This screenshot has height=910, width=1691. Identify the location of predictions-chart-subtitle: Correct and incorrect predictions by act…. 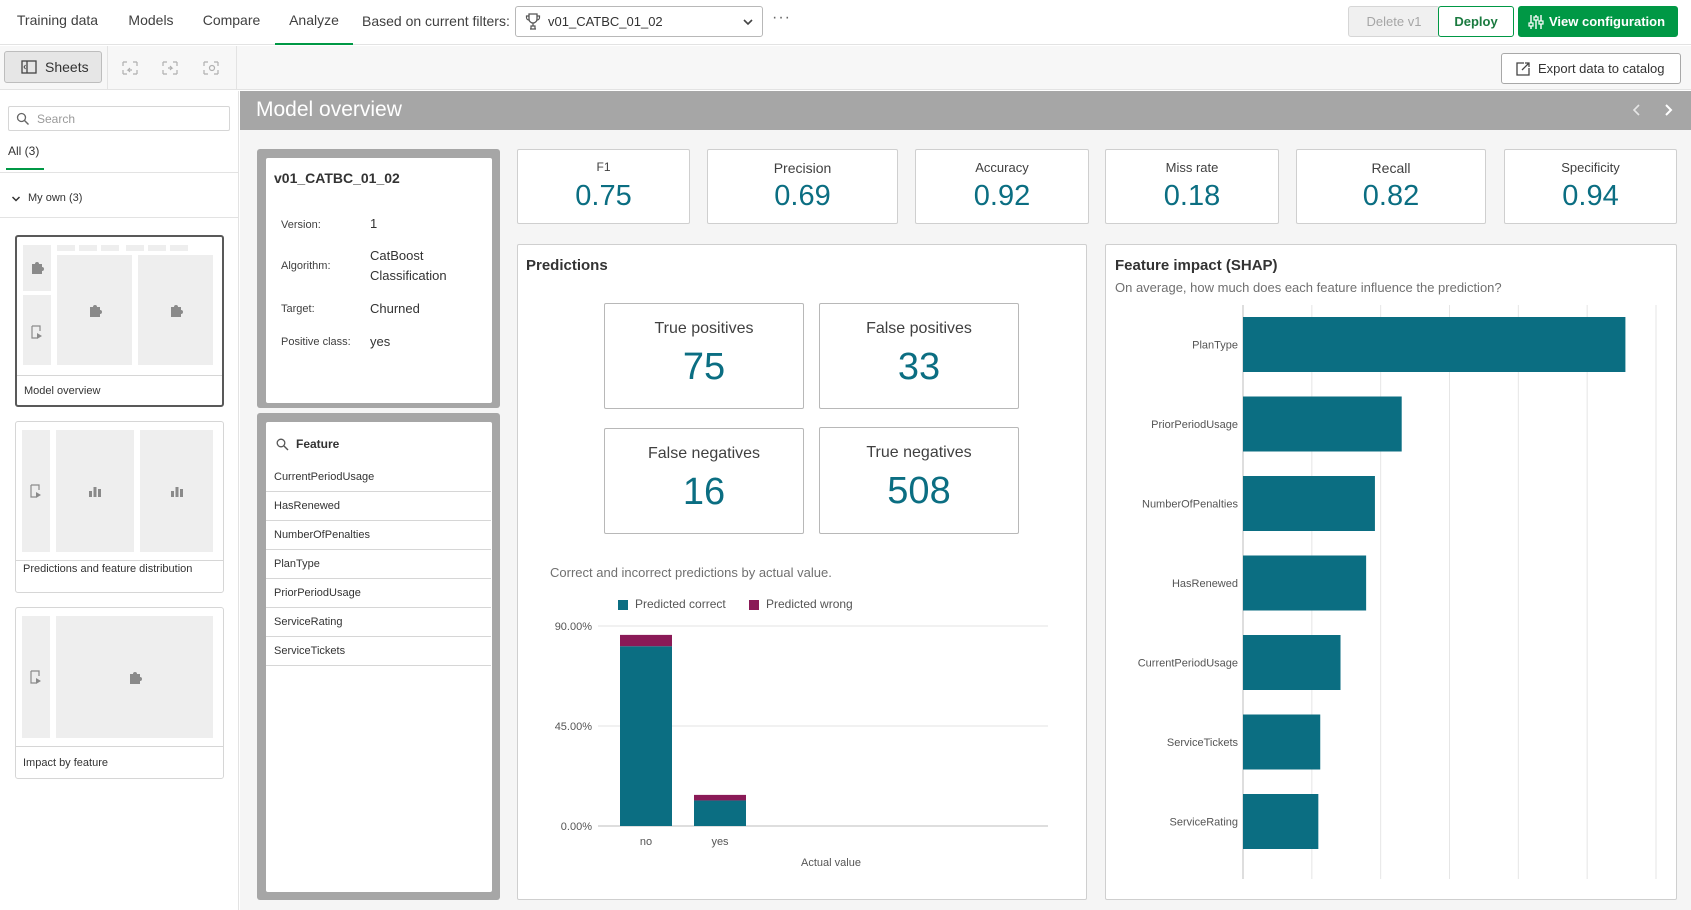
(691, 572).